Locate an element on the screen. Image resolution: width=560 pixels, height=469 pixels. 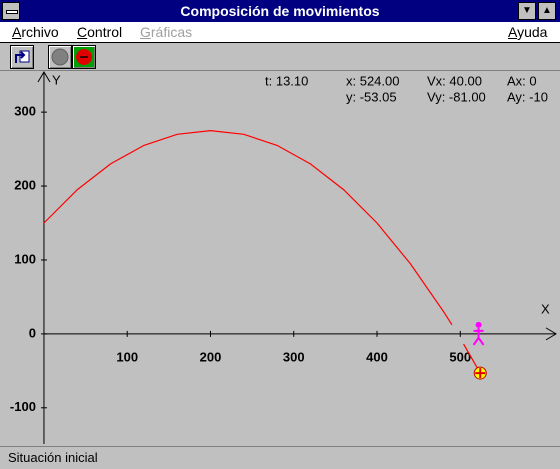
stop-button is located at coordinates (84, 57).